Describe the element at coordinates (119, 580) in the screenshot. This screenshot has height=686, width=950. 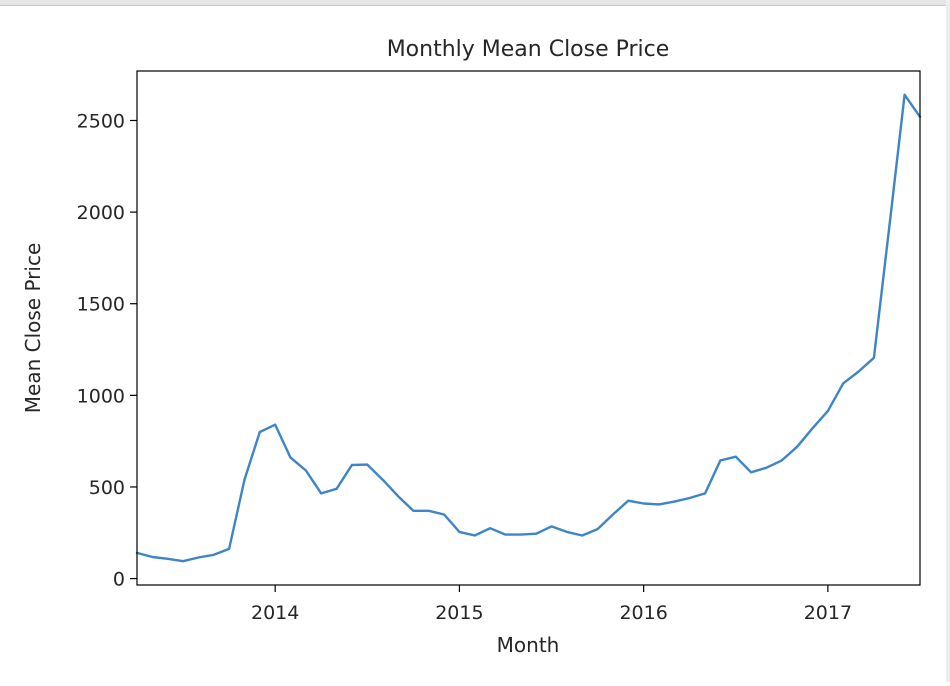
I see `y-tick-label: 0` at that location.